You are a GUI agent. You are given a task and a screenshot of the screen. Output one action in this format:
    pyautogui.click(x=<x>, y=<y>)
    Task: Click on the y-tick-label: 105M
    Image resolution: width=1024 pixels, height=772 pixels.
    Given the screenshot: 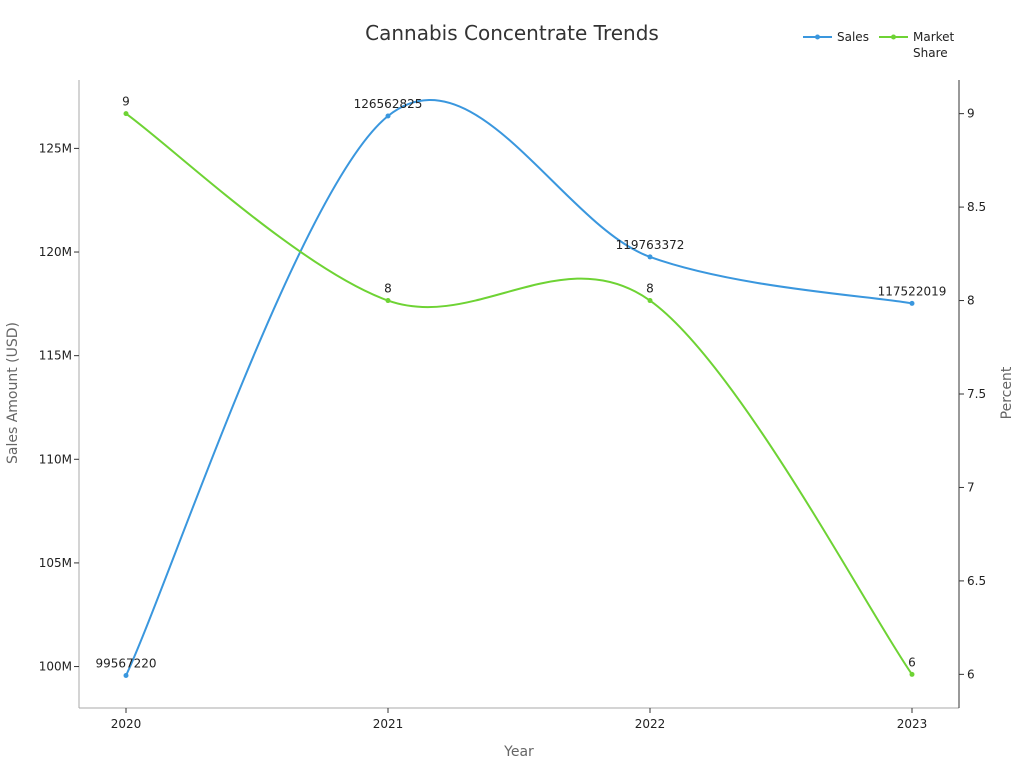 What is the action you would take?
    pyautogui.click(x=55, y=563)
    